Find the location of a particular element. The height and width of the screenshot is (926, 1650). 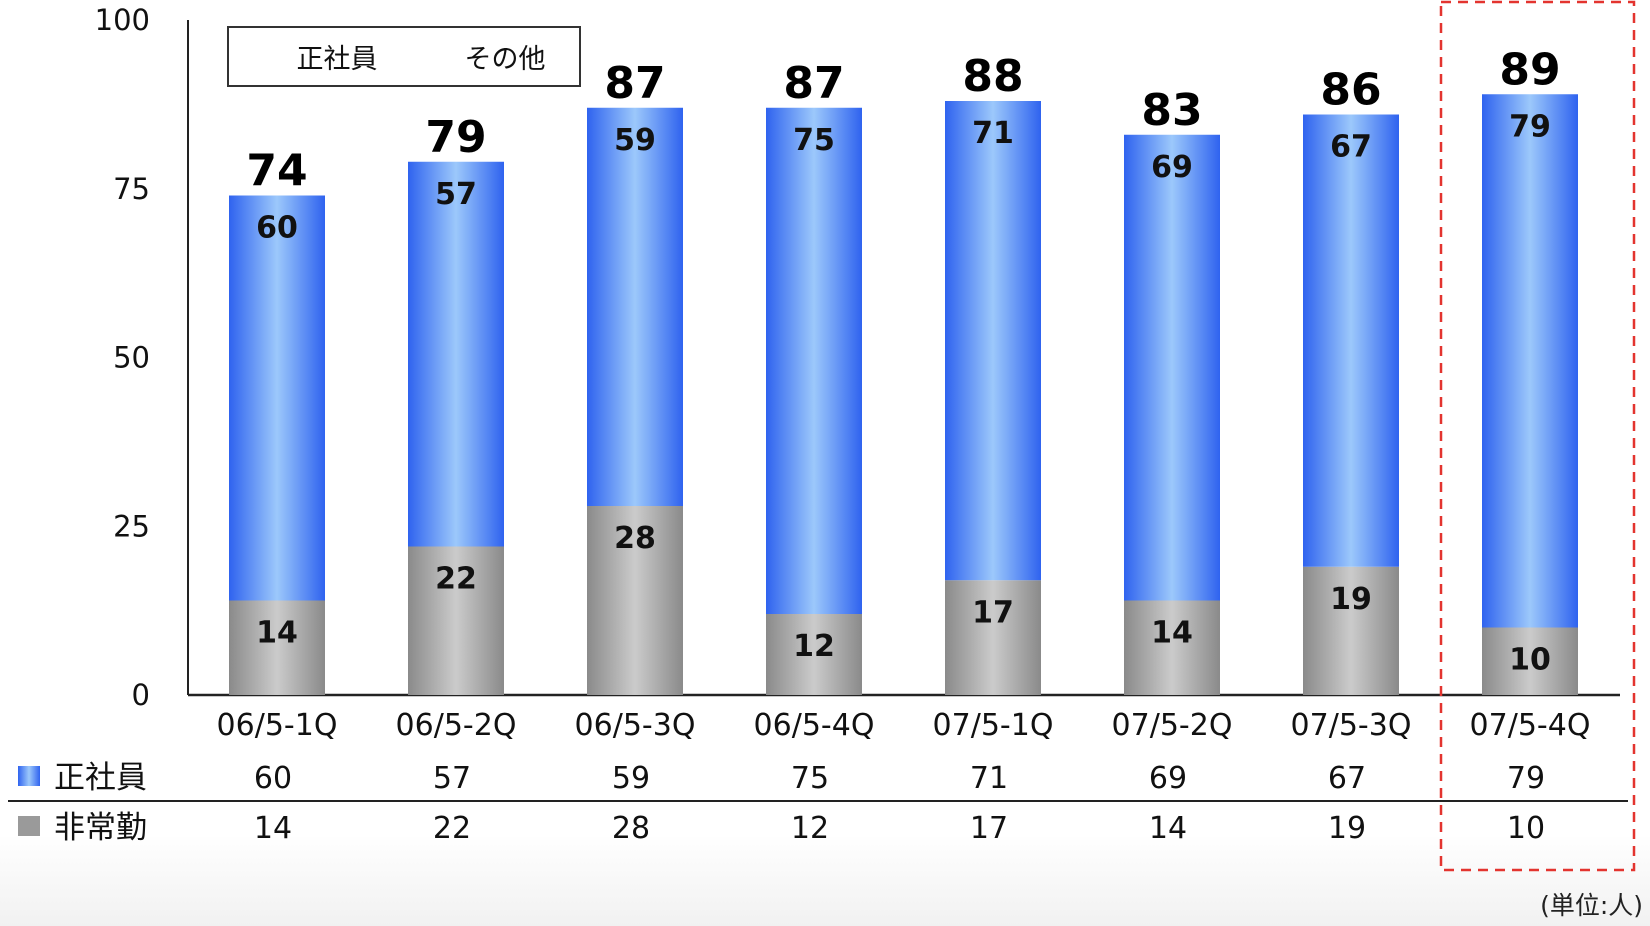

bar-total-label: 74 is located at coordinates (276, 171).